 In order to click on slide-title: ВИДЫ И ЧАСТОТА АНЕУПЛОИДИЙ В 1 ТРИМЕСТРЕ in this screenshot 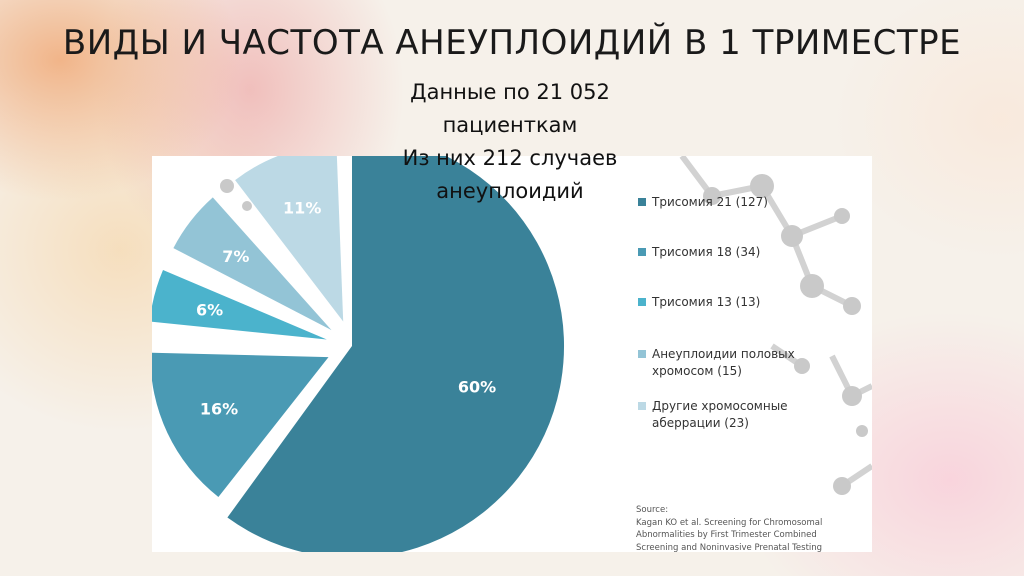, I will do `click(512, 43)`.